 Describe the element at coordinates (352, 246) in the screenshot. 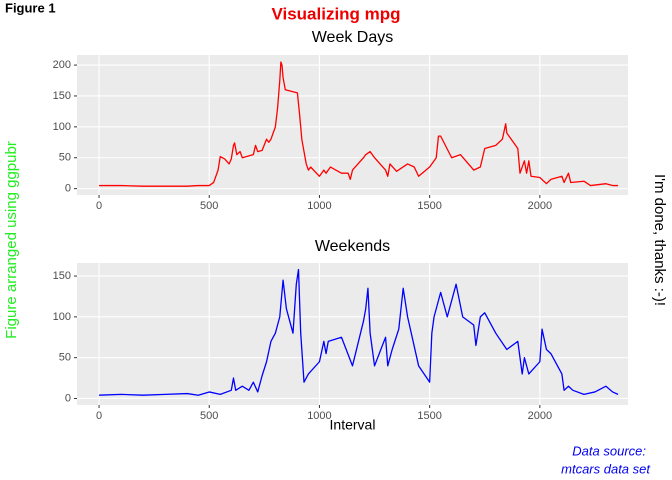

I see `panel-title: Weekends` at that location.